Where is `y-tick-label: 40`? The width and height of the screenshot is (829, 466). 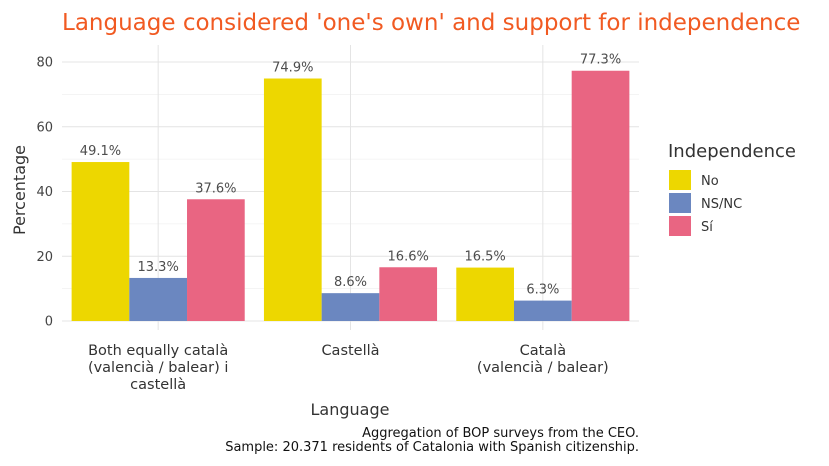
y-tick-label: 40 is located at coordinates (44, 192).